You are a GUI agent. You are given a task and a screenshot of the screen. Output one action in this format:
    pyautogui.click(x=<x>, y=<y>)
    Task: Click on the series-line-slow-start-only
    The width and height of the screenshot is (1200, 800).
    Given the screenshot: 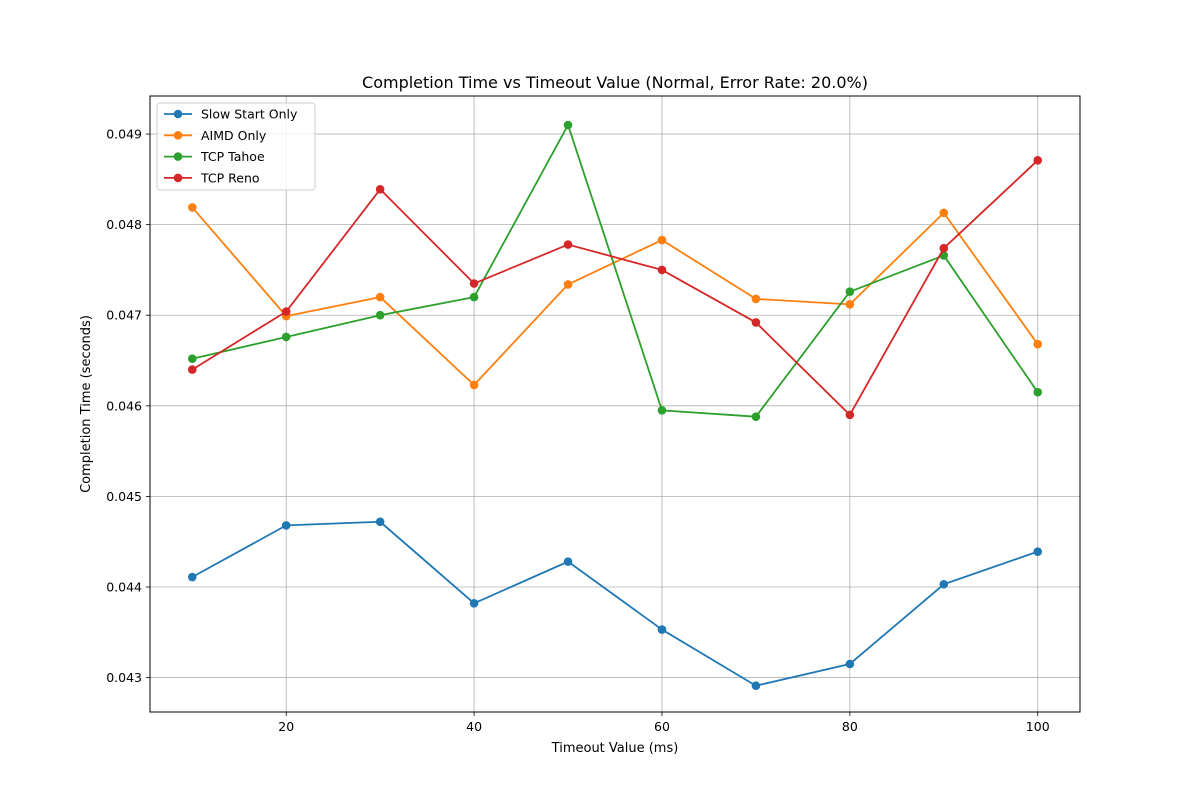 What is the action you would take?
    pyautogui.click(x=615, y=603)
    